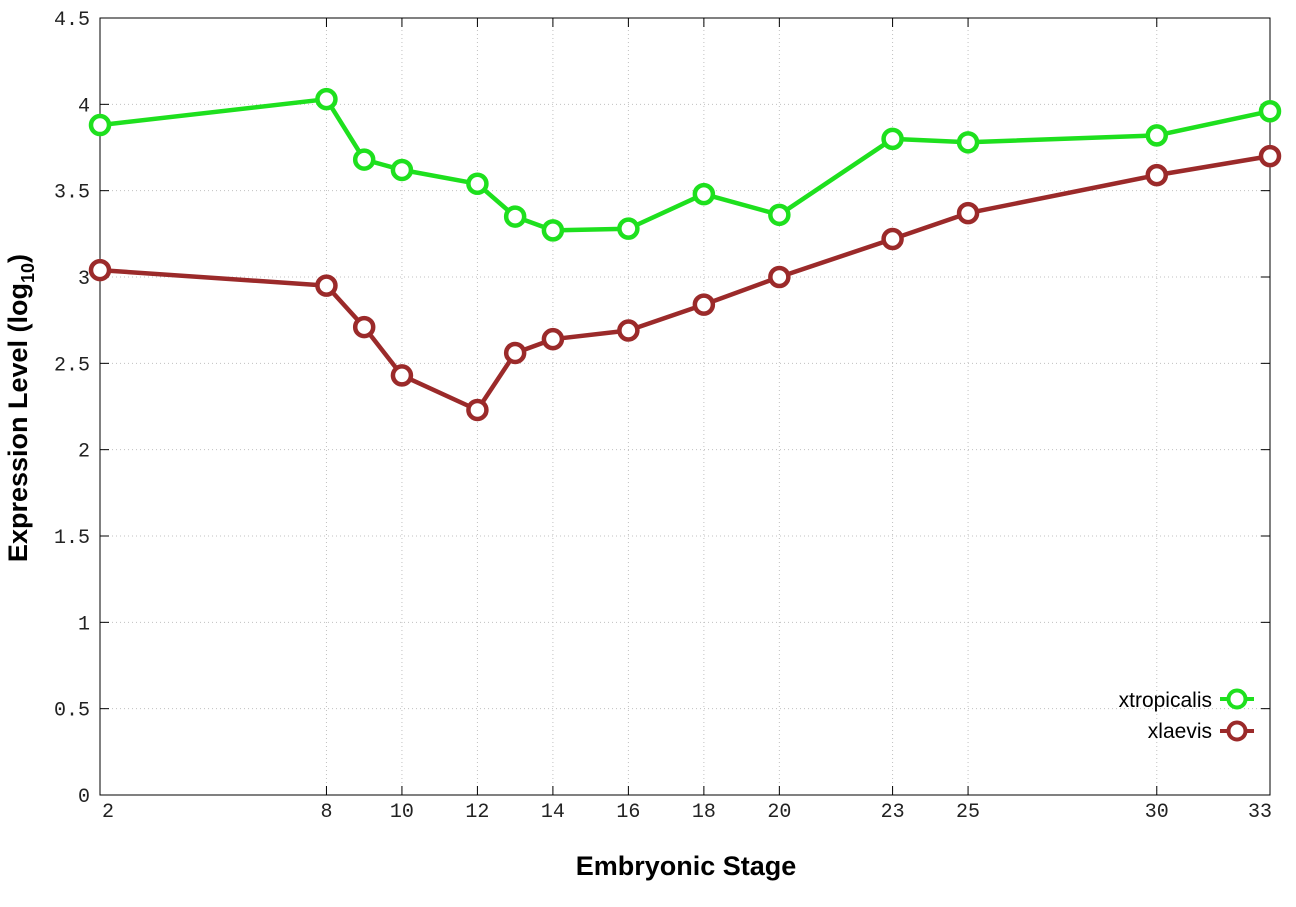  I want to click on y-tick-label: 3, so click(84, 279).